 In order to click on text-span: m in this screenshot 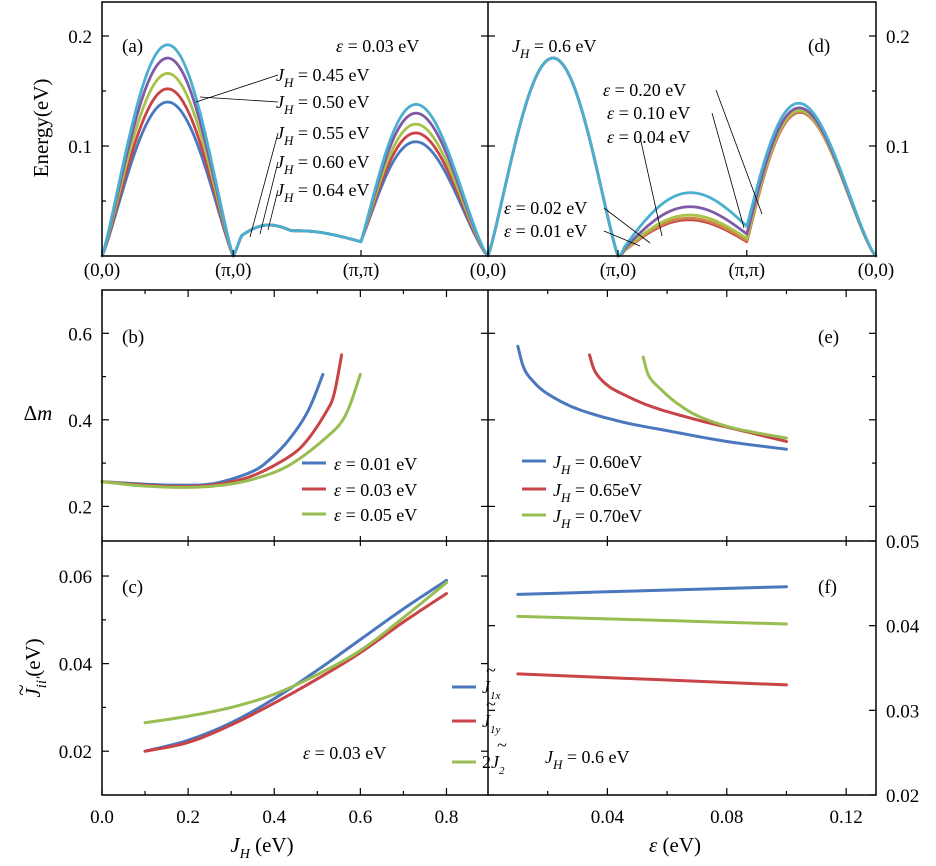, I will do `click(44, 413)`.